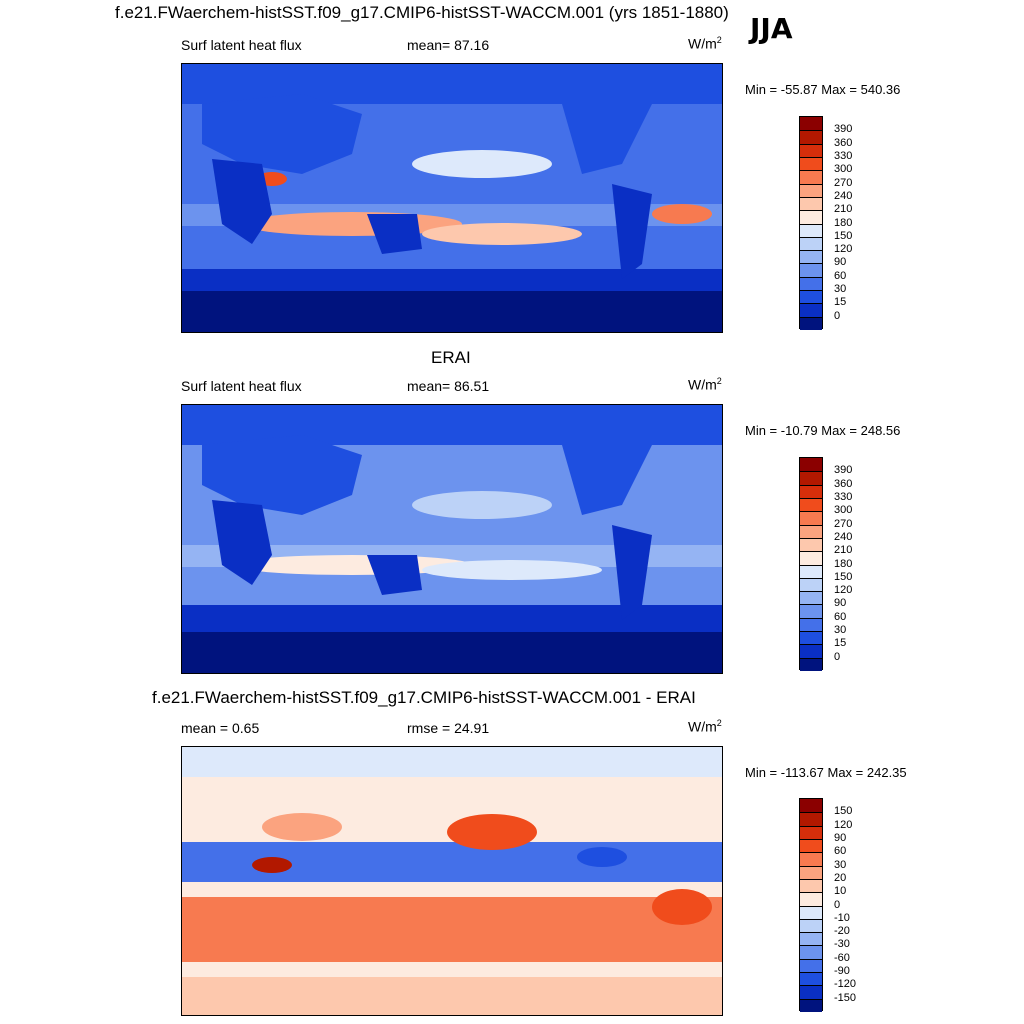  What do you see at coordinates (512, 570) in the screenshot?
I see `panel2-south-pacific-max` at bounding box center [512, 570].